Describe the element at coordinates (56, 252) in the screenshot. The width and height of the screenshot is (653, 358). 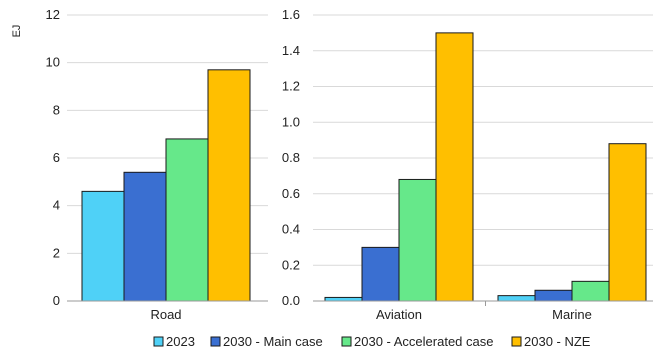
I see `y-tick-label: 2` at that location.